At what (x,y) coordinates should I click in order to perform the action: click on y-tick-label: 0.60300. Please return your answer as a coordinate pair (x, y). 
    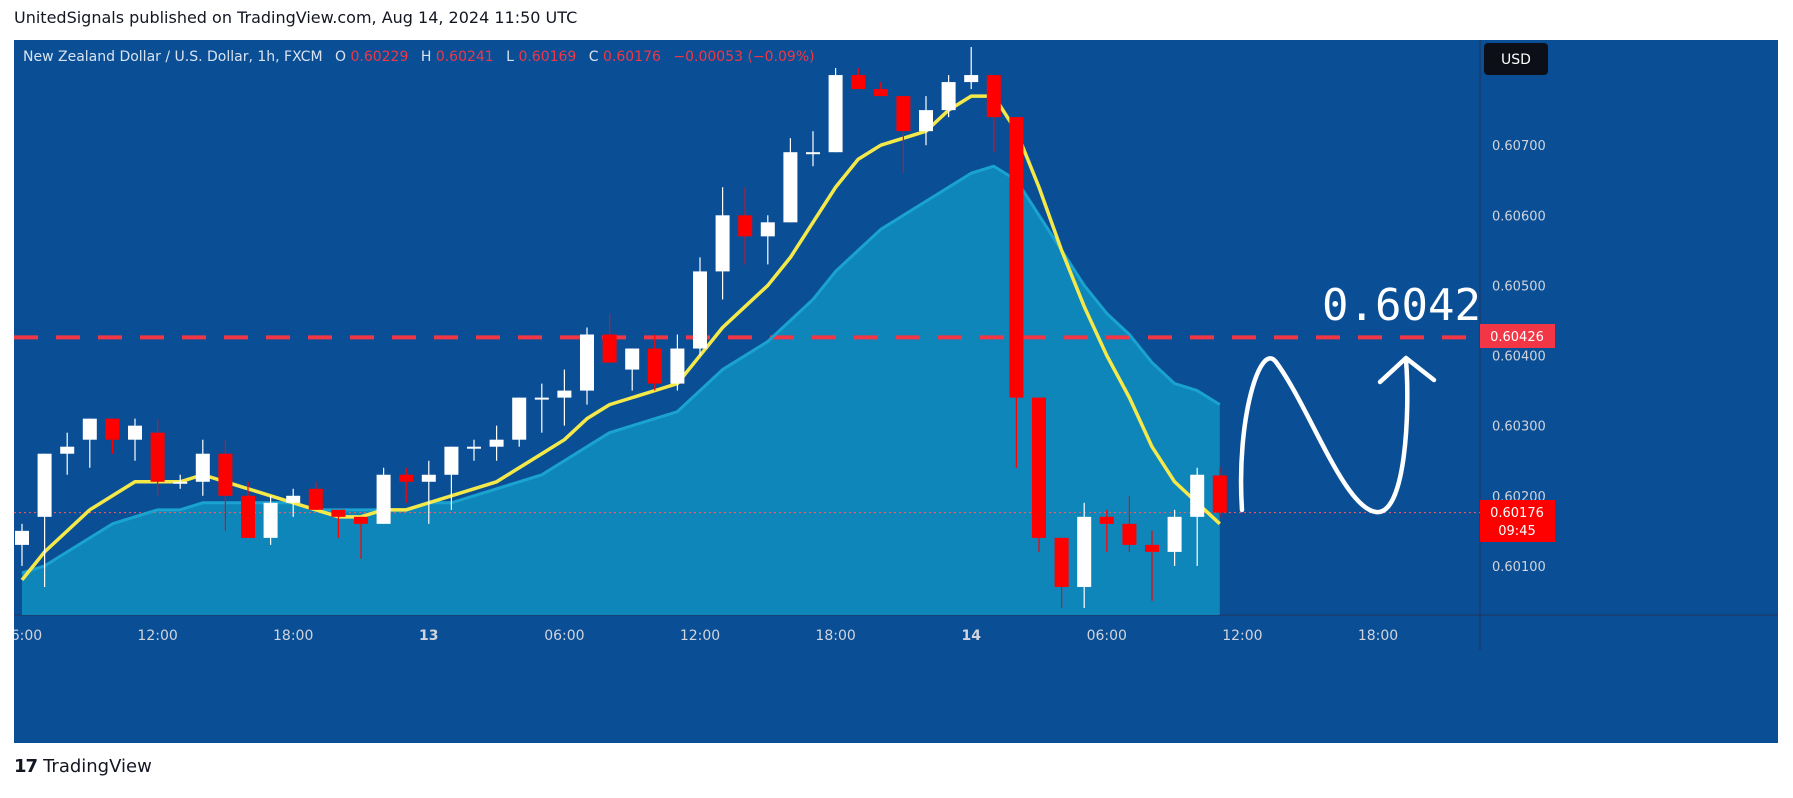
    Looking at the image, I should click on (1519, 427).